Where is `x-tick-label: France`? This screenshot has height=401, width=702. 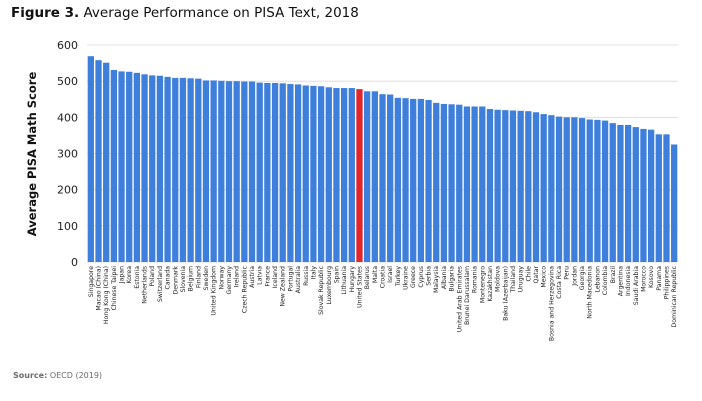 x-tick-label: France is located at coordinates (267, 276).